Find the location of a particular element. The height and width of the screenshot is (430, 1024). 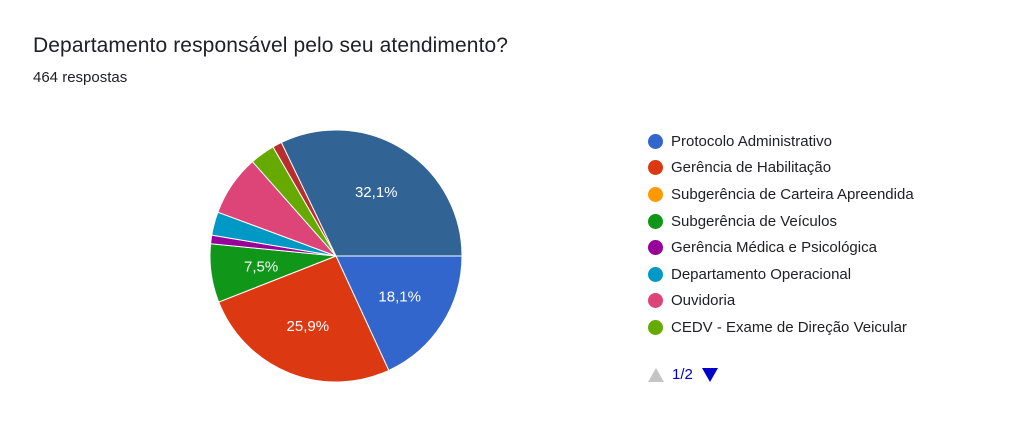

legend-item: Gerência Médica e Psicológica is located at coordinates (781, 247).